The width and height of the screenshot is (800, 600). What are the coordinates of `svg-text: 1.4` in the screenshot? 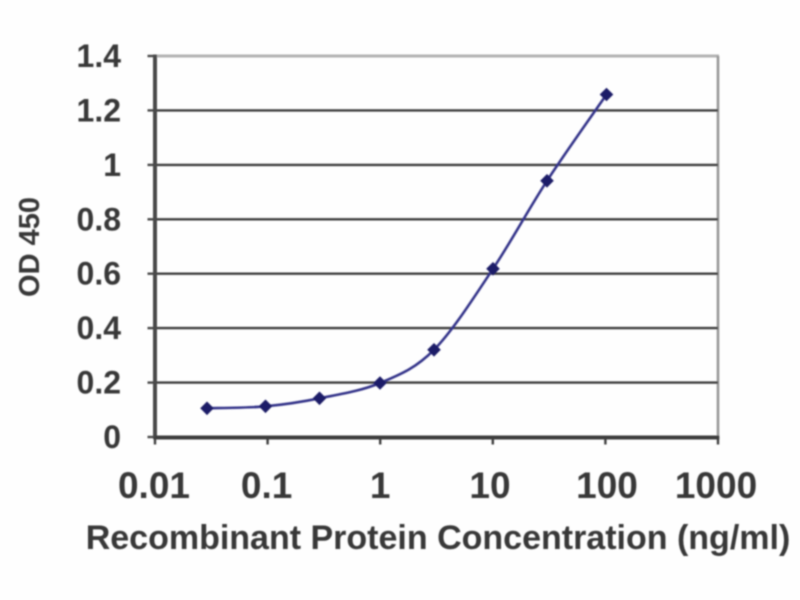 It's located at (99, 56).